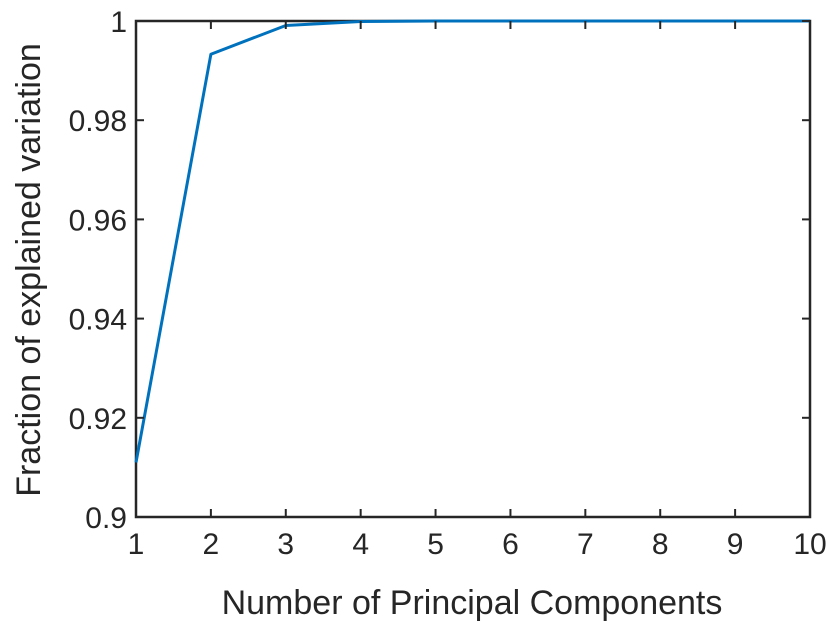  I want to click on y-tick-label: 0.96, so click(98, 220).